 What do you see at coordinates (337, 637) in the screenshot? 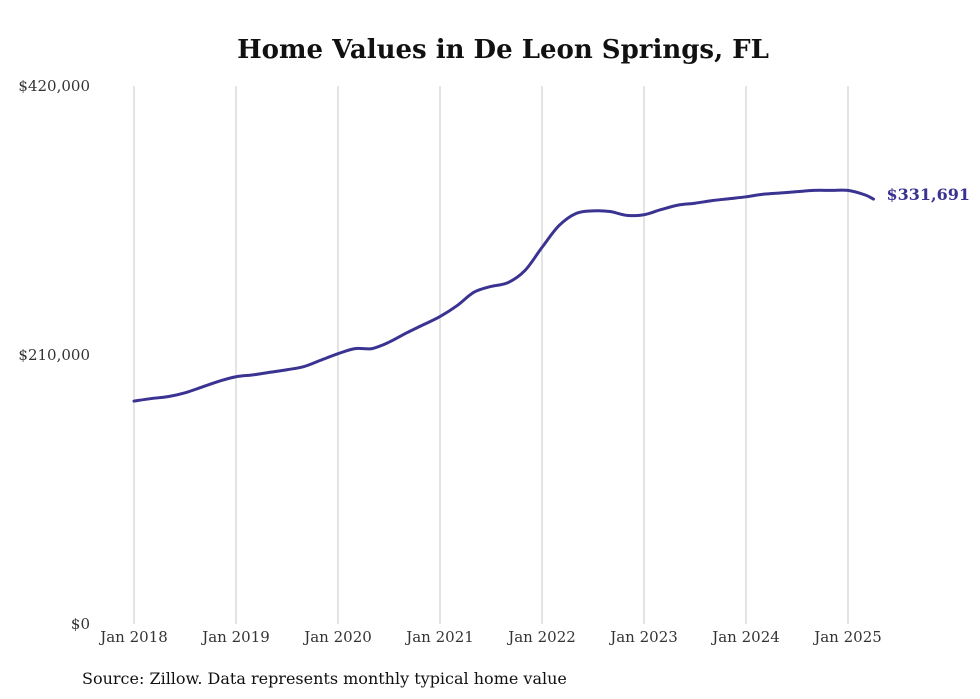
I see `x-tick-label: Jan 2020` at bounding box center [337, 637].